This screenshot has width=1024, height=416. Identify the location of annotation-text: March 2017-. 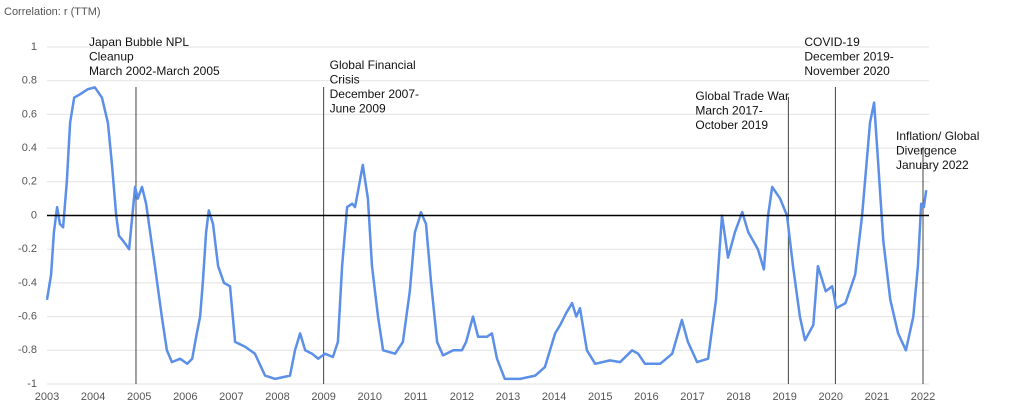
(728, 111).